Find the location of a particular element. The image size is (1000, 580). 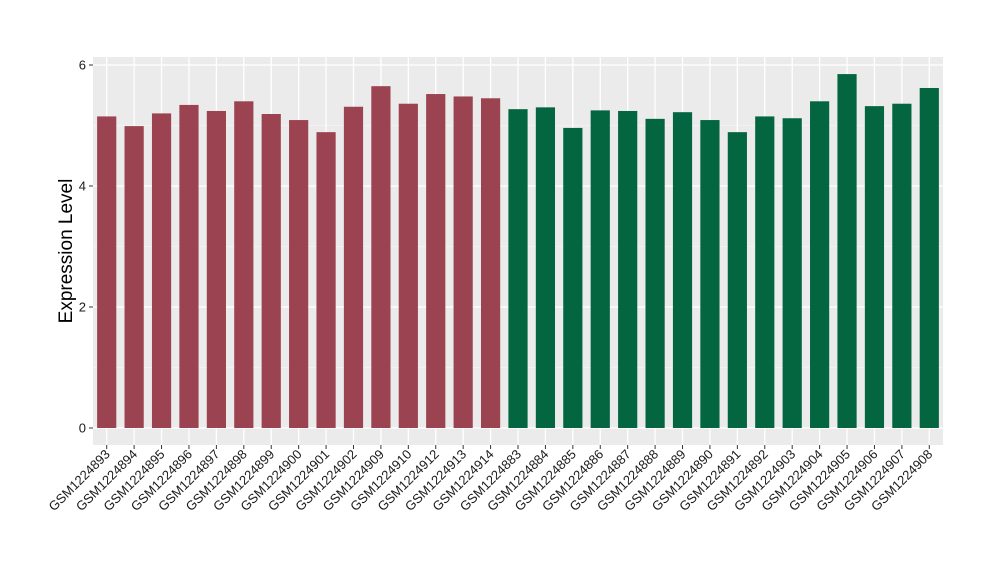

bar-GSM1224885 is located at coordinates (573, 278).